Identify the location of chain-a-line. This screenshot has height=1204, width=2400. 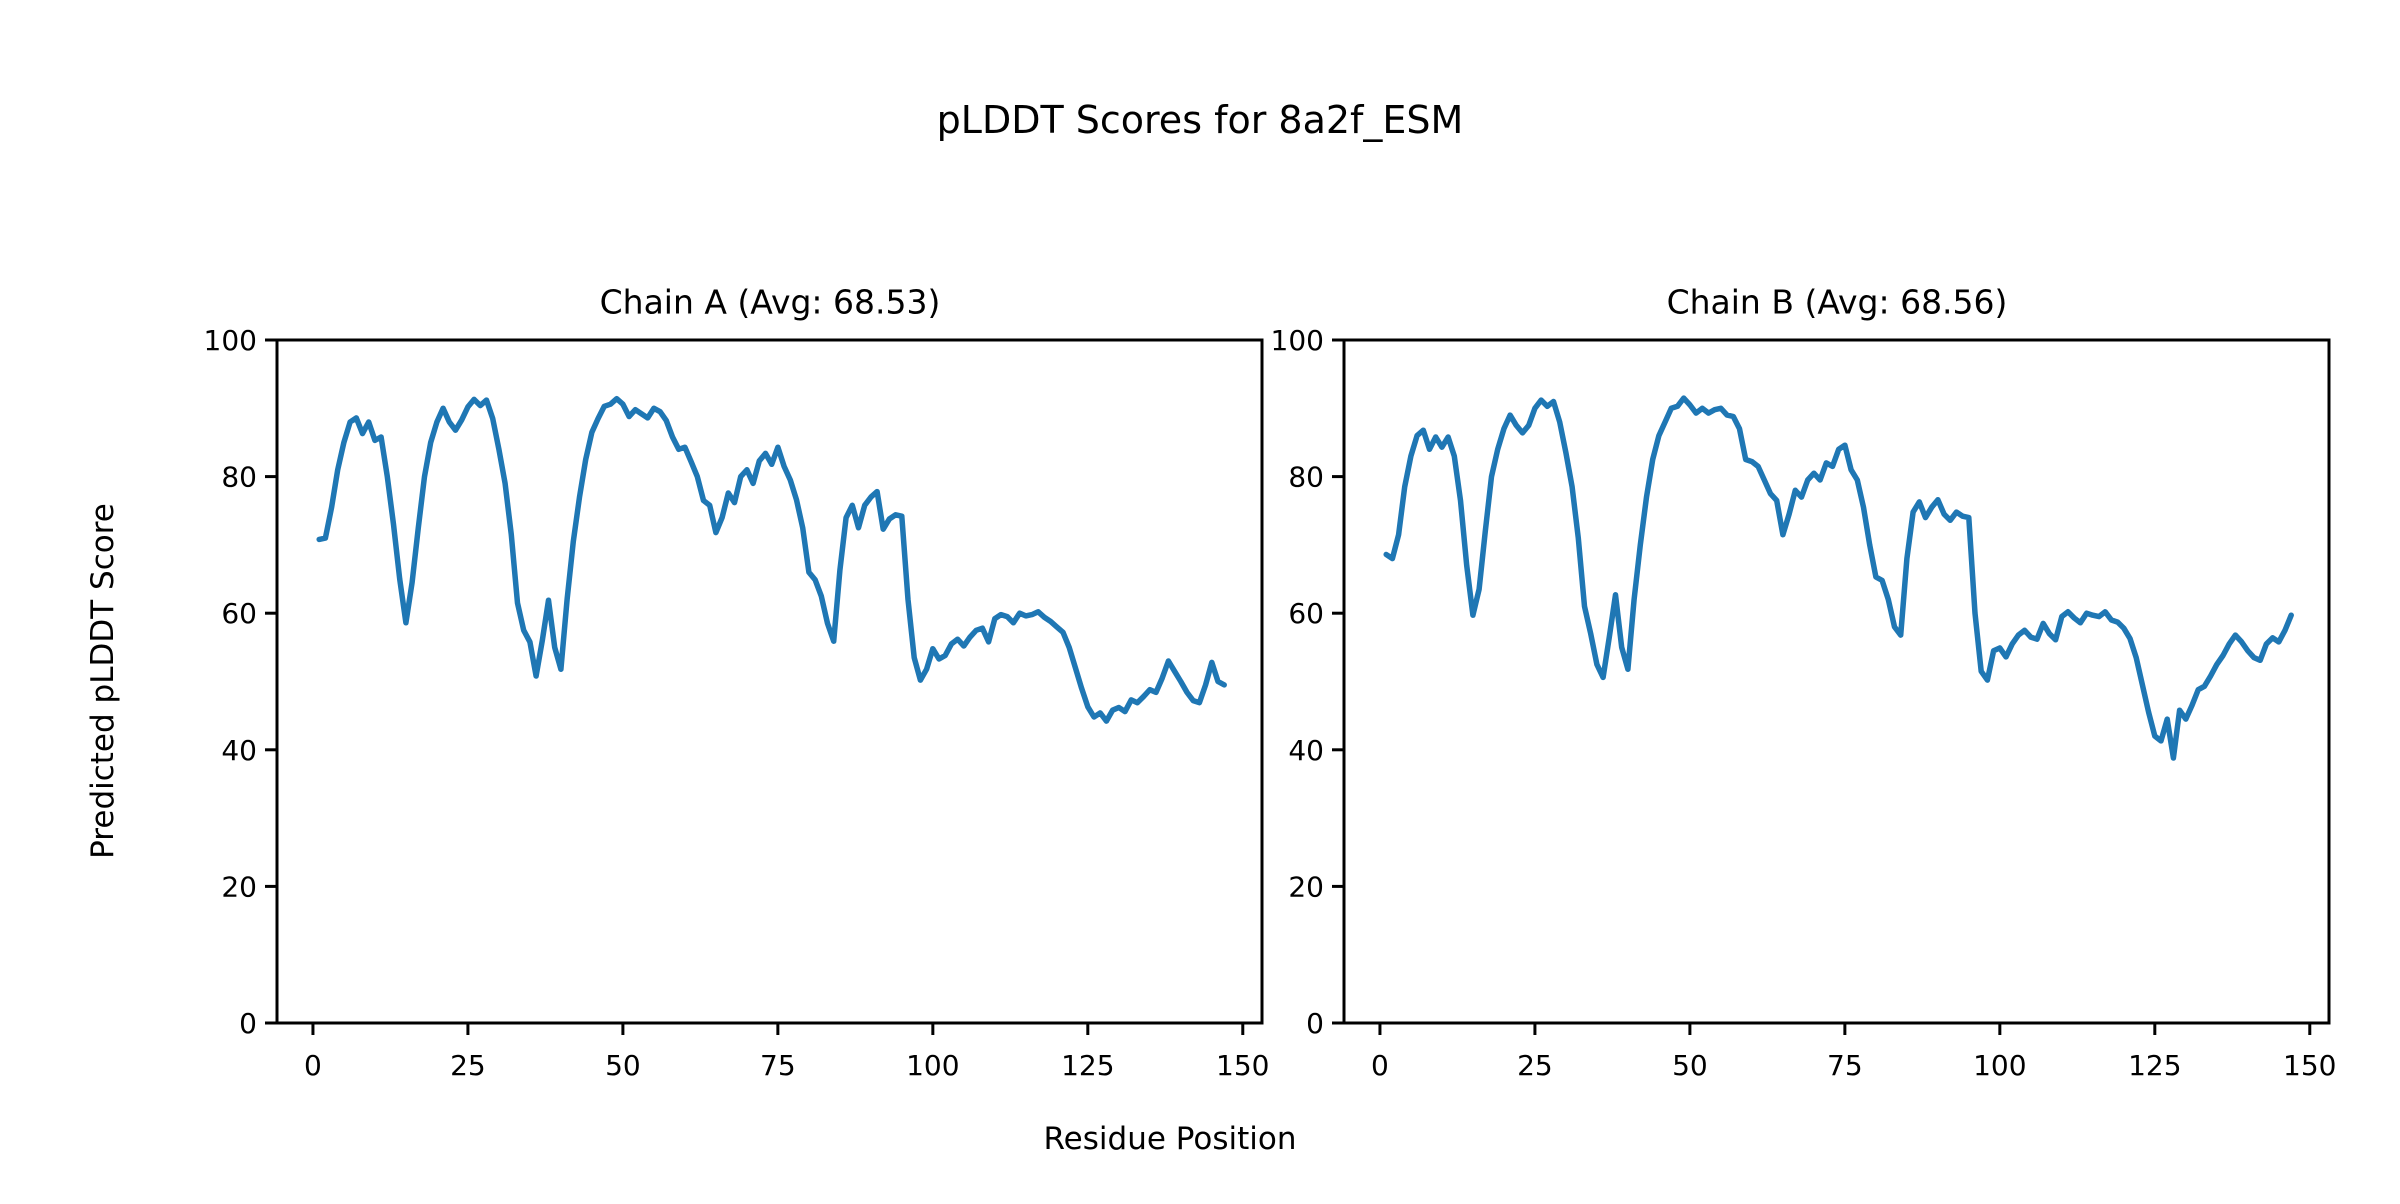
(771, 559).